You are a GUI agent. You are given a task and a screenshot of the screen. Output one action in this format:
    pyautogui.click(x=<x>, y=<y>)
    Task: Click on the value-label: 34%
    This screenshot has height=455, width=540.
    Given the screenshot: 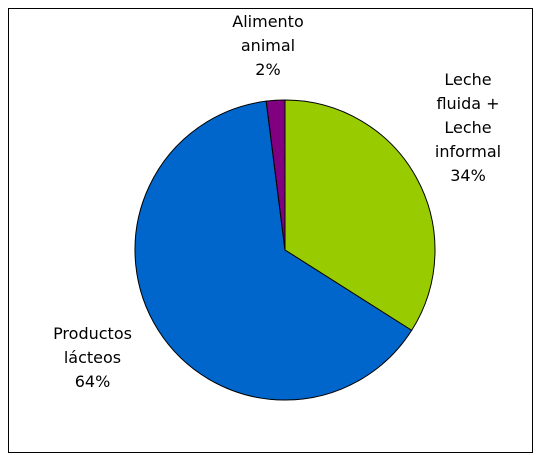 What is the action you would take?
    pyautogui.click(x=468, y=175)
    